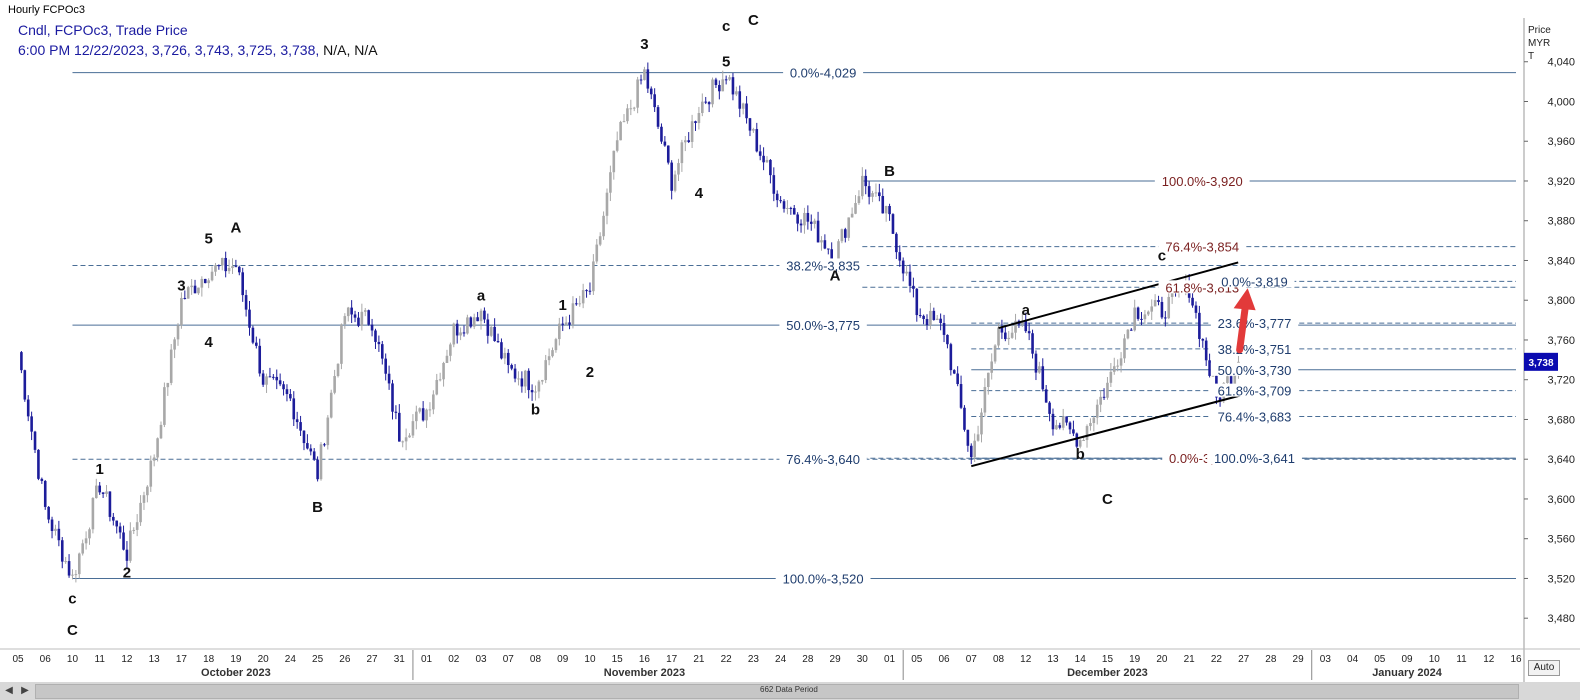  What do you see at coordinates (236, 659) in the screenshot?
I see `date-tick-label: 19` at bounding box center [236, 659].